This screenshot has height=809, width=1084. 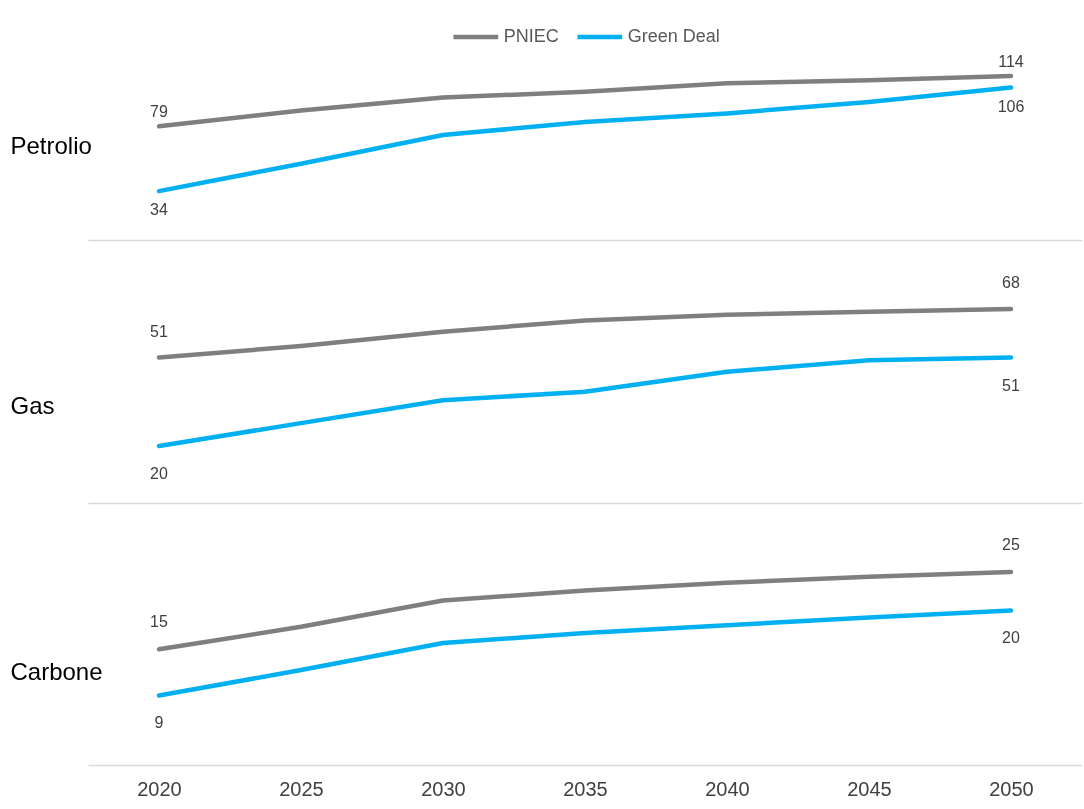 What do you see at coordinates (159, 622) in the screenshot?
I see `data-label: 15` at bounding box center [159, 622].